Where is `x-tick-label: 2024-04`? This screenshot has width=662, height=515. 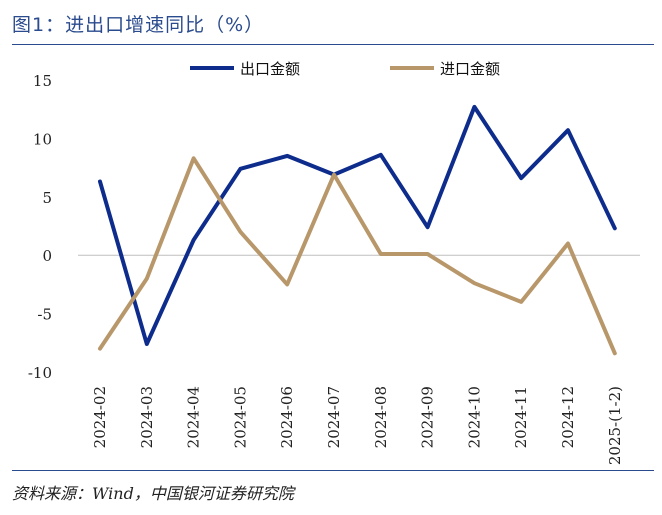
x-tick-label: 2024-04 is located at coordinates (194, 417).